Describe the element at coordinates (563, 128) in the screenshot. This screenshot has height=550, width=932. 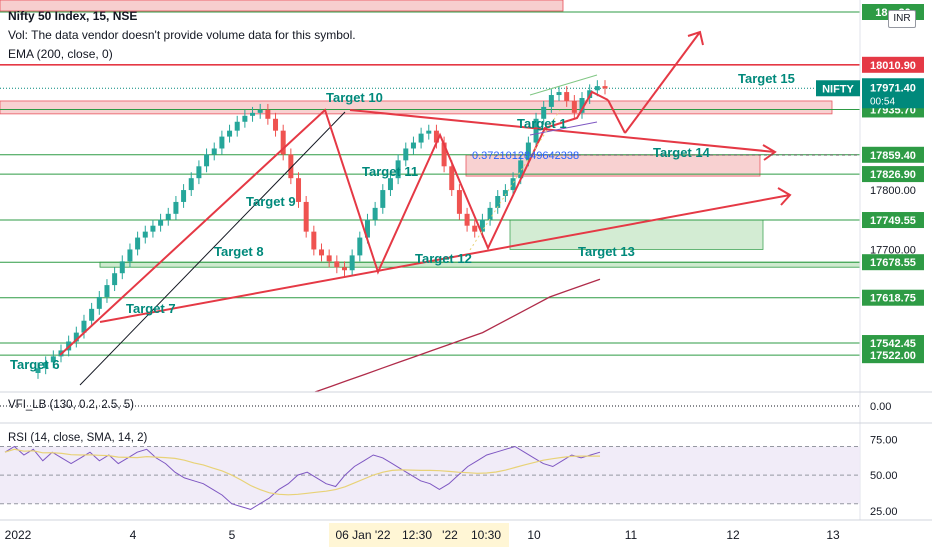
I see `channel-lower` at that location.